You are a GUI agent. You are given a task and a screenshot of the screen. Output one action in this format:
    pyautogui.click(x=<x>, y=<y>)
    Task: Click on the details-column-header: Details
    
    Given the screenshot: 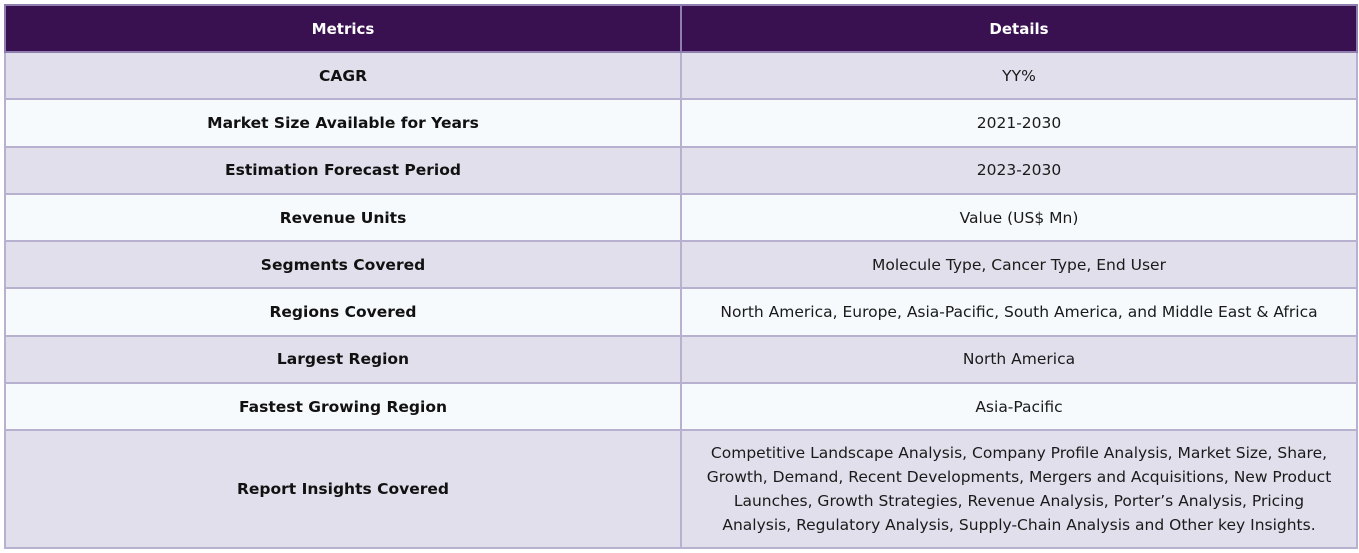 What is the action you would take?
    pyautogui.click(x=1019, y=28)
    